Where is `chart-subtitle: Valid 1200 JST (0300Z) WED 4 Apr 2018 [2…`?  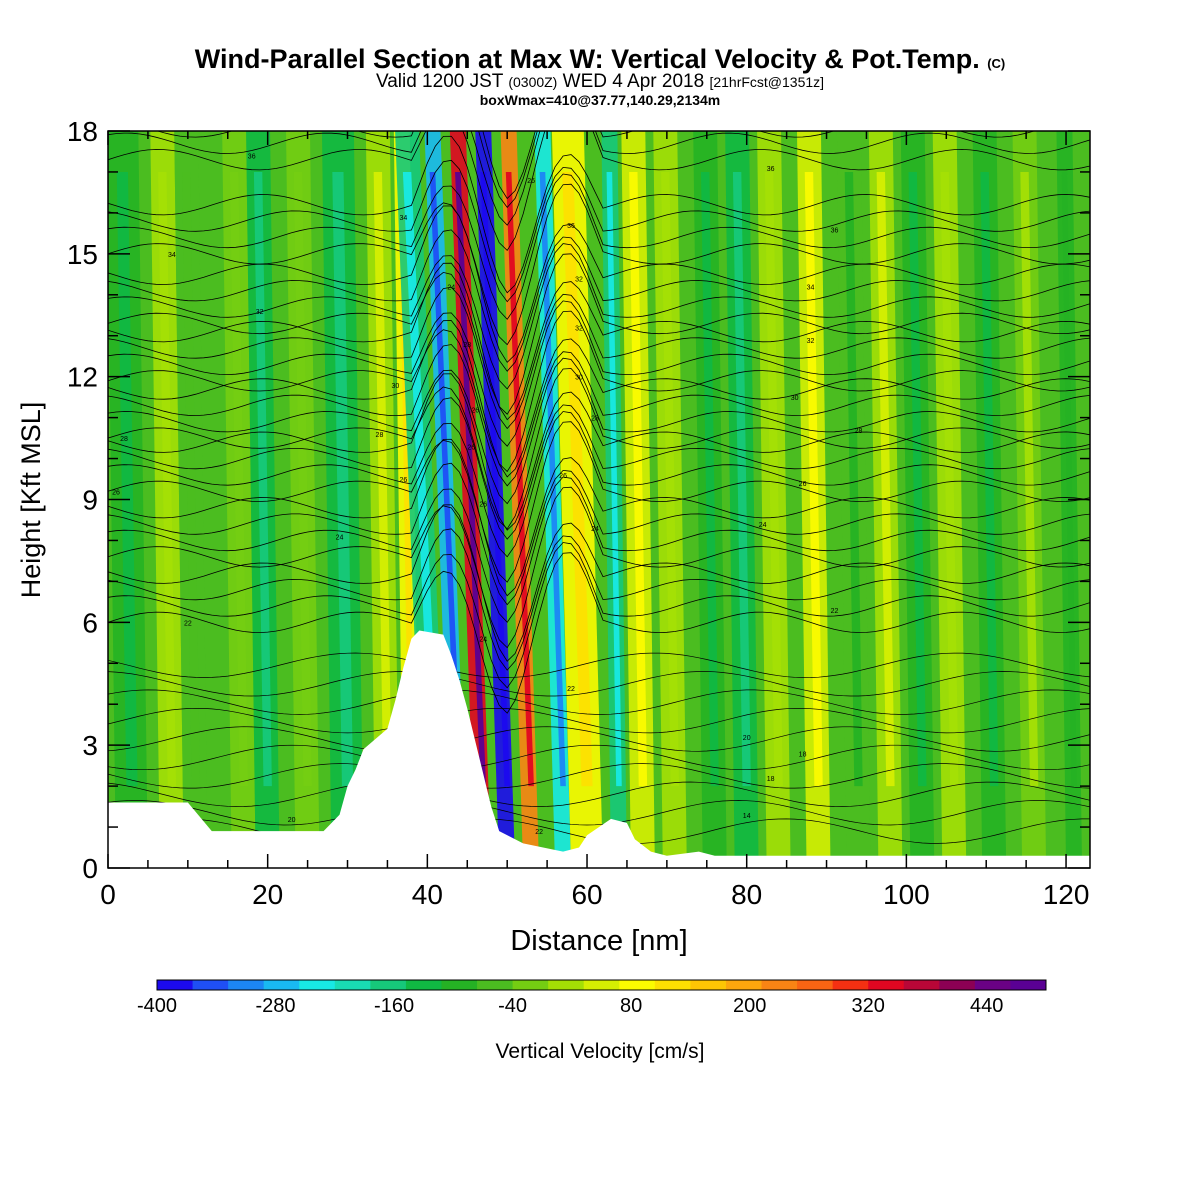 chart-subtitle: Valid 1200 JST (0300Z) WED 4 Apr 2018 [2… is located at coordinates (600, 82).